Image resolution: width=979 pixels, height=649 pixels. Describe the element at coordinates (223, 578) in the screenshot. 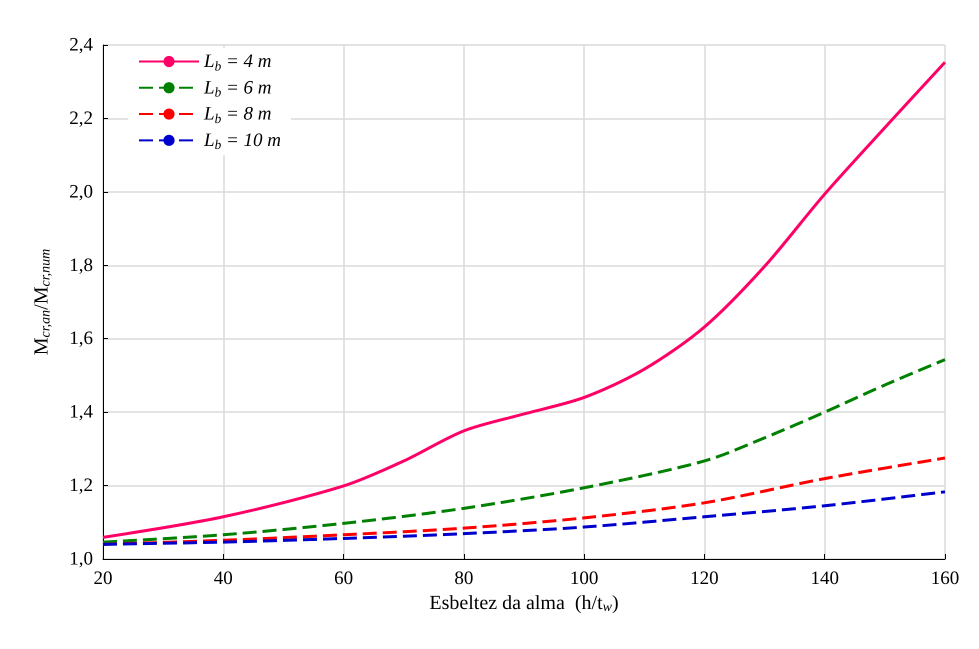

I see `x-tick-label: 40` at that location.